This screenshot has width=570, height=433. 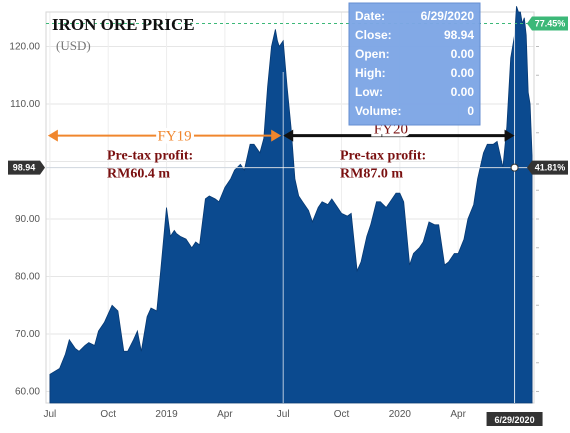 What do you see at coordinates (370, 73) in the screenshot?
I see `tooltip-key: High:` at bounding box center [370, 73].